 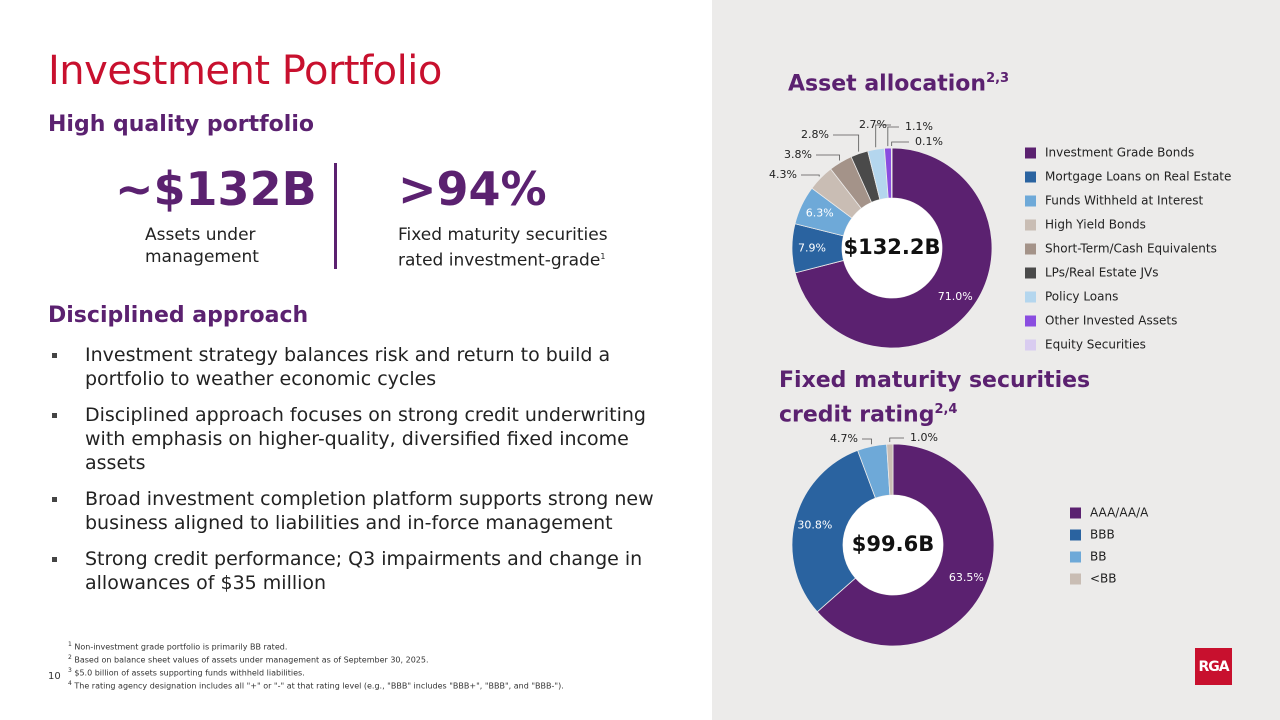 What do you see at coordinates (946, 409) in the screenshot?
I see `chart-title-sup: 2,4` at bounding box center [946, 409].